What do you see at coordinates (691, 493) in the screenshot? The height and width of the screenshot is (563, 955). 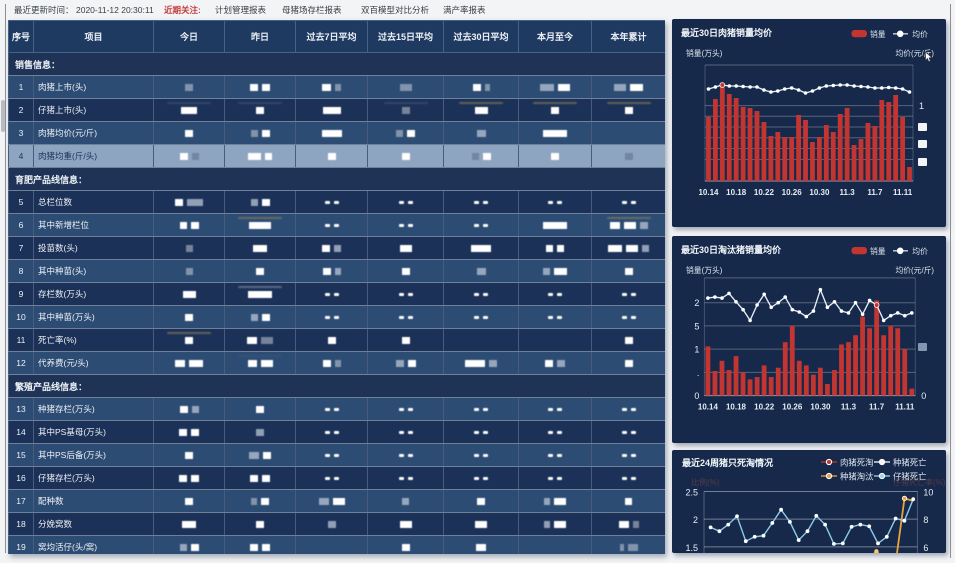 I see `svg-text: 2.5` at bounding box center [691, 493].